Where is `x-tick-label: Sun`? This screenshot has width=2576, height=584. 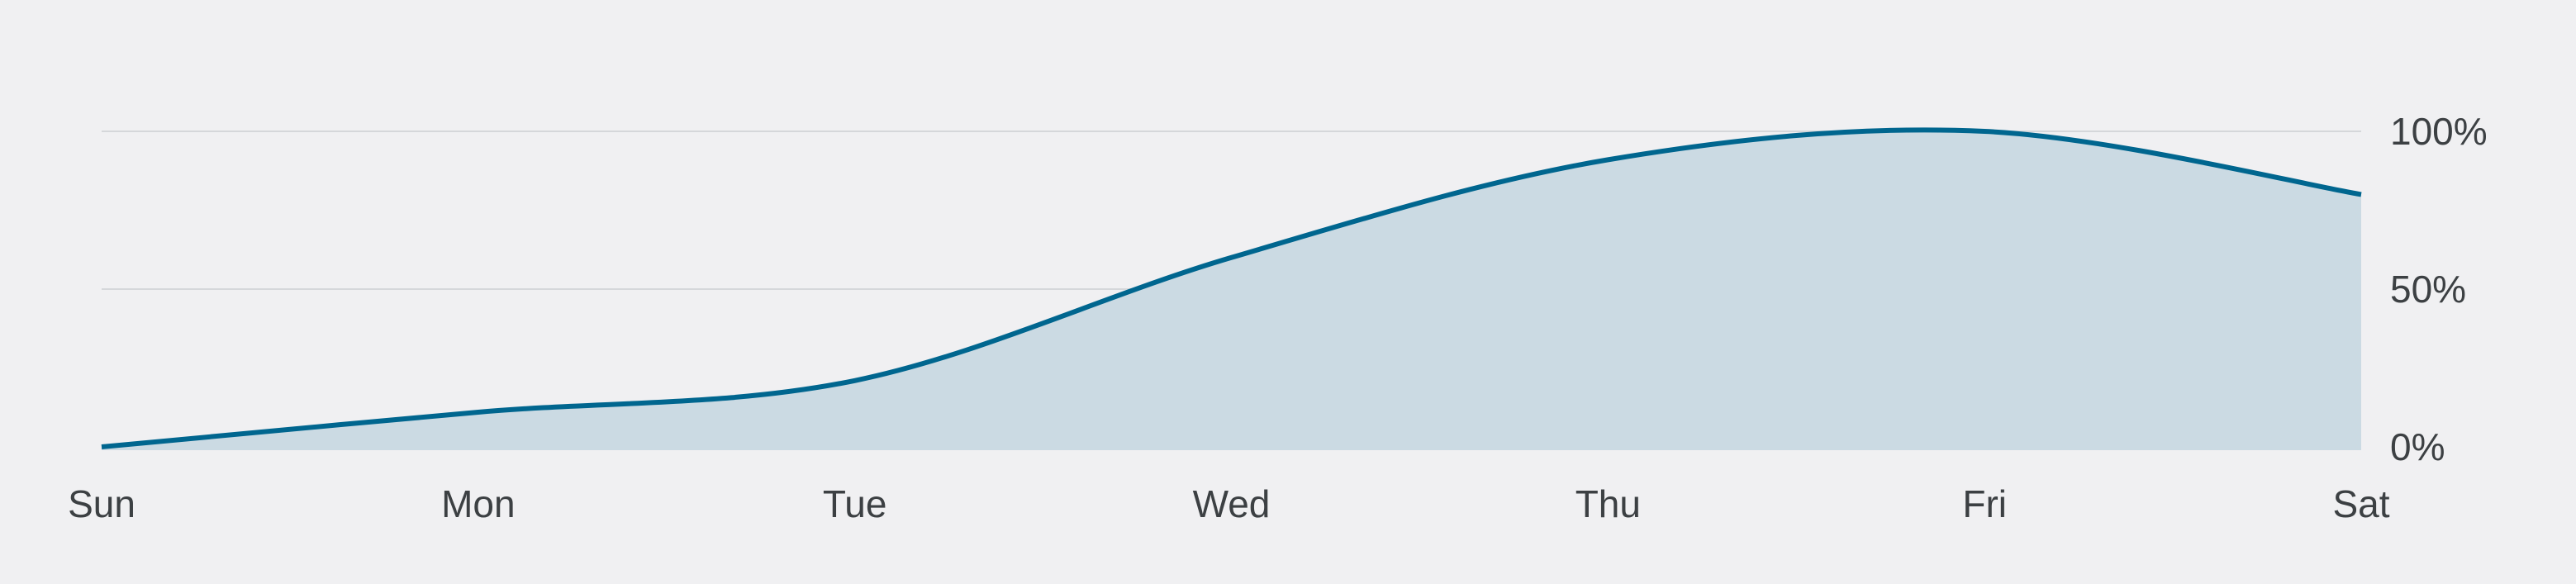
x-tick-label: Sun is located at coordinates (101, 503).